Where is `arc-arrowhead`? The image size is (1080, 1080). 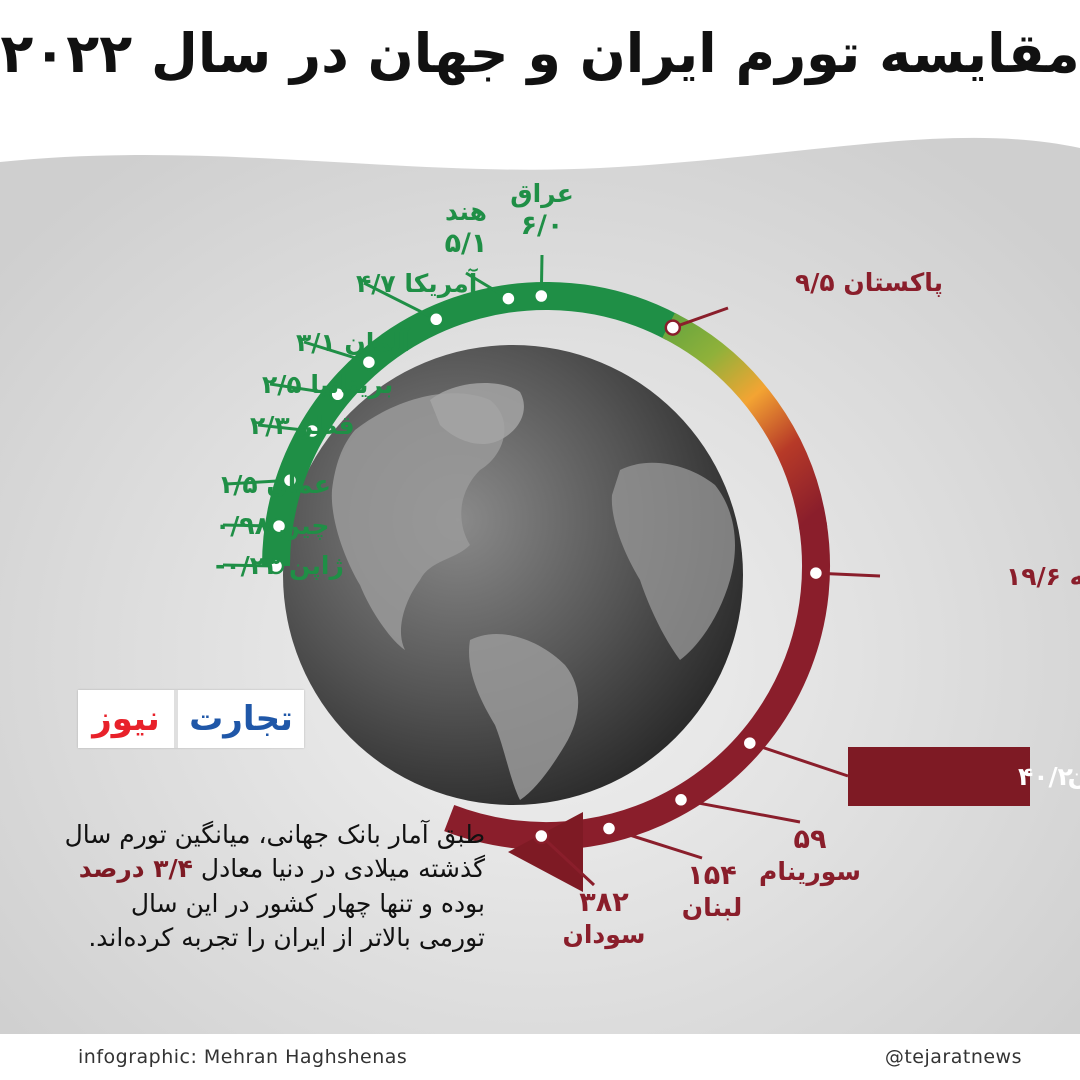
arc-arrowhead is located at coordinates (545, 852).